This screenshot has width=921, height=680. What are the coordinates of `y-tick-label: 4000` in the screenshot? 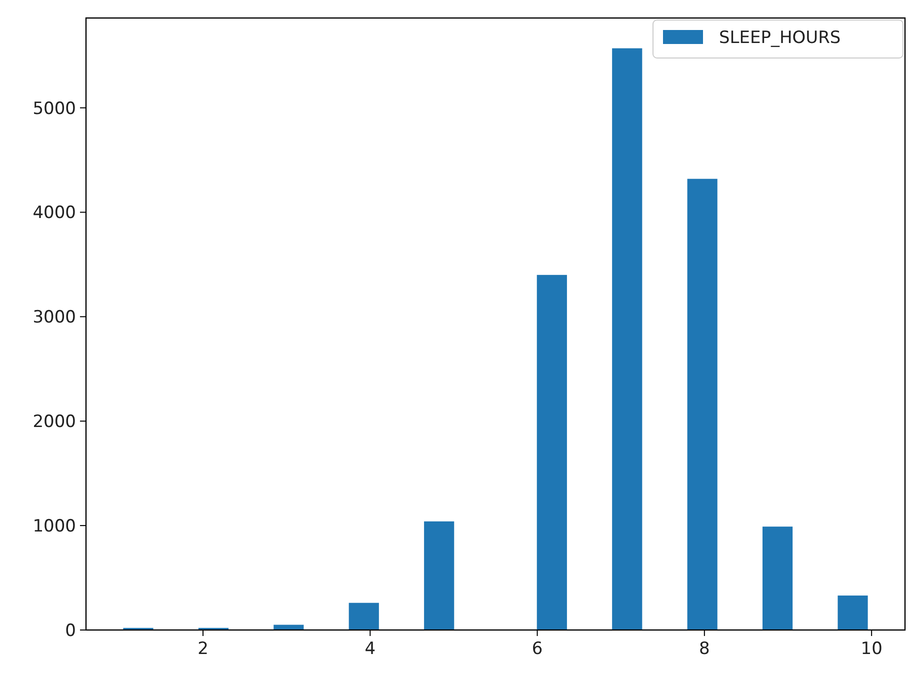 It's located at (54, 213).